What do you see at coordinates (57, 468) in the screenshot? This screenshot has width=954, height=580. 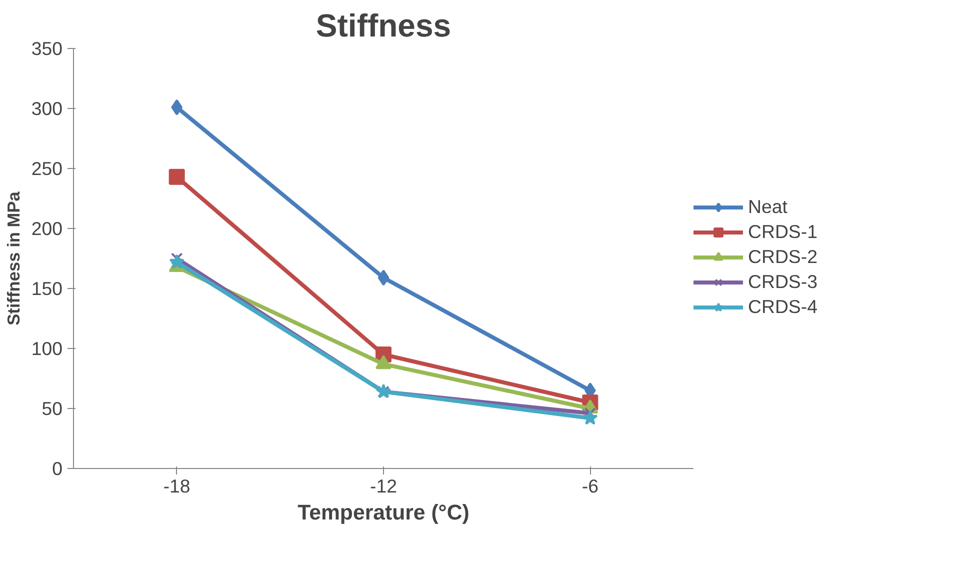 I see `y-tick-label: 0` at bounding box center [57, 468].